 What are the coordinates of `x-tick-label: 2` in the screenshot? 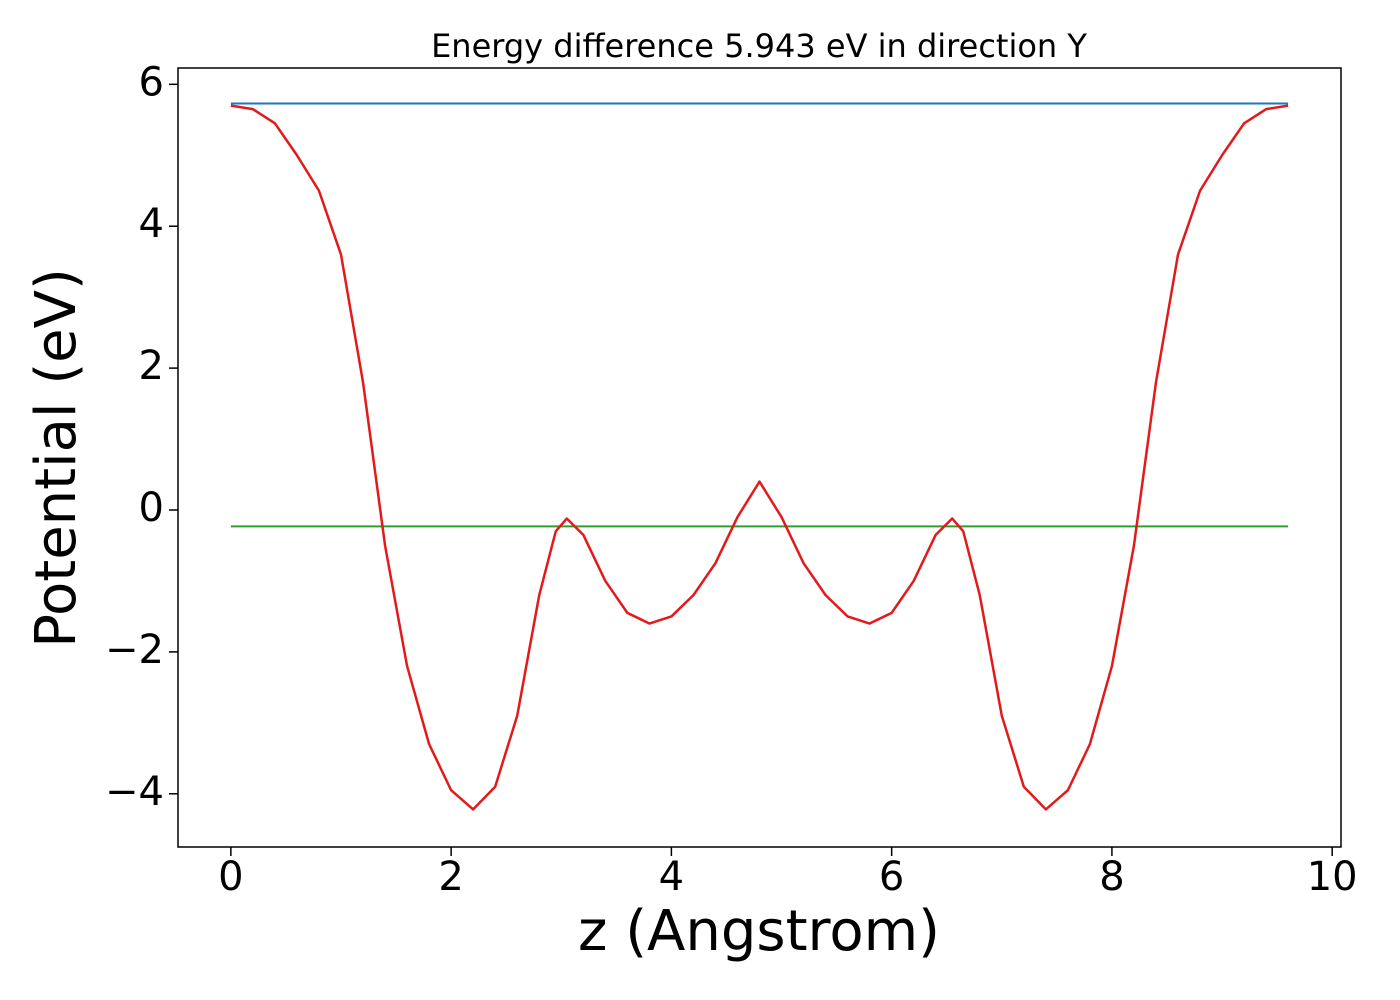 It's located at (450, 877).